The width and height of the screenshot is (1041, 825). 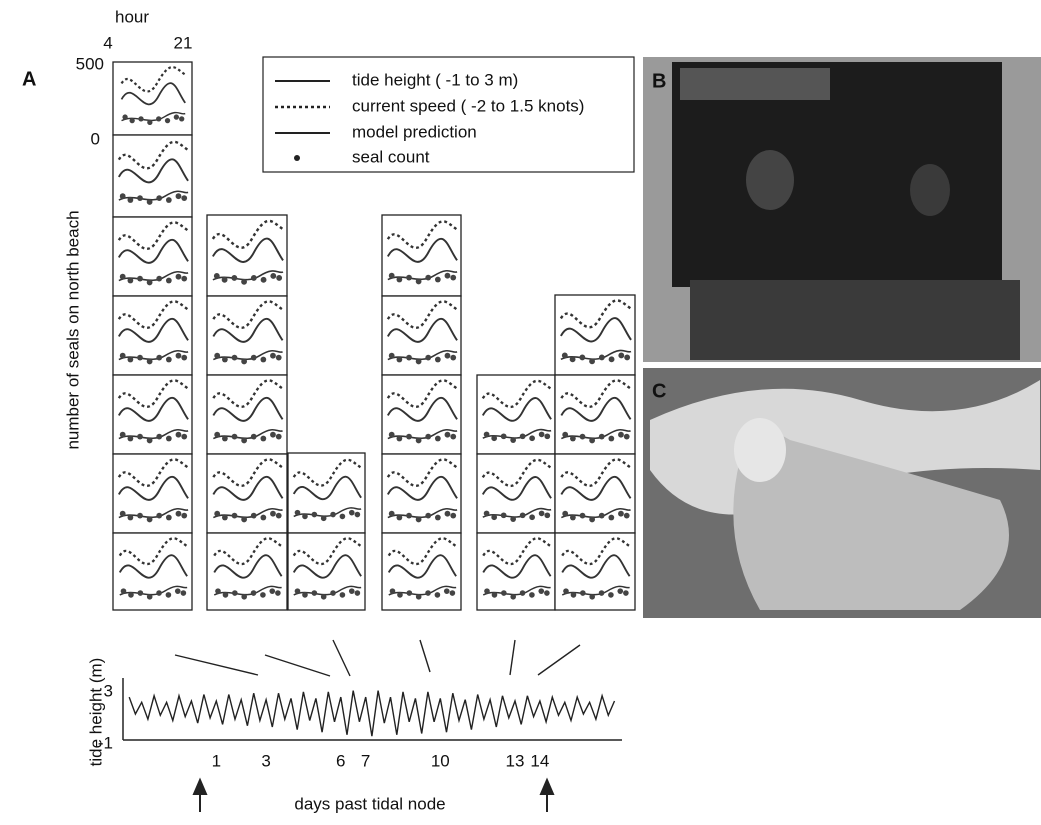 What do you see at coordinates (105, 742) in the screenshot?
I see `y-tick-label: -1` at bounding box center [105, 742].